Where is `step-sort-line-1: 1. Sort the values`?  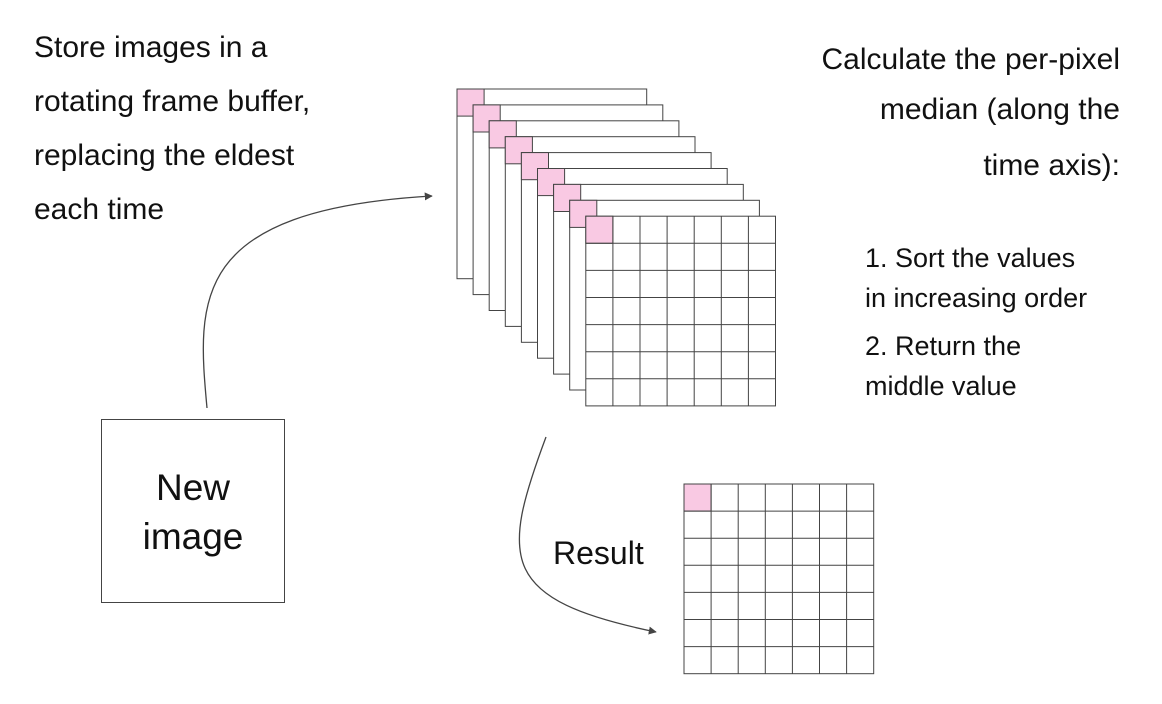 step-sort-line-1: 1. Sort the values is located at coordinates (970, 258).